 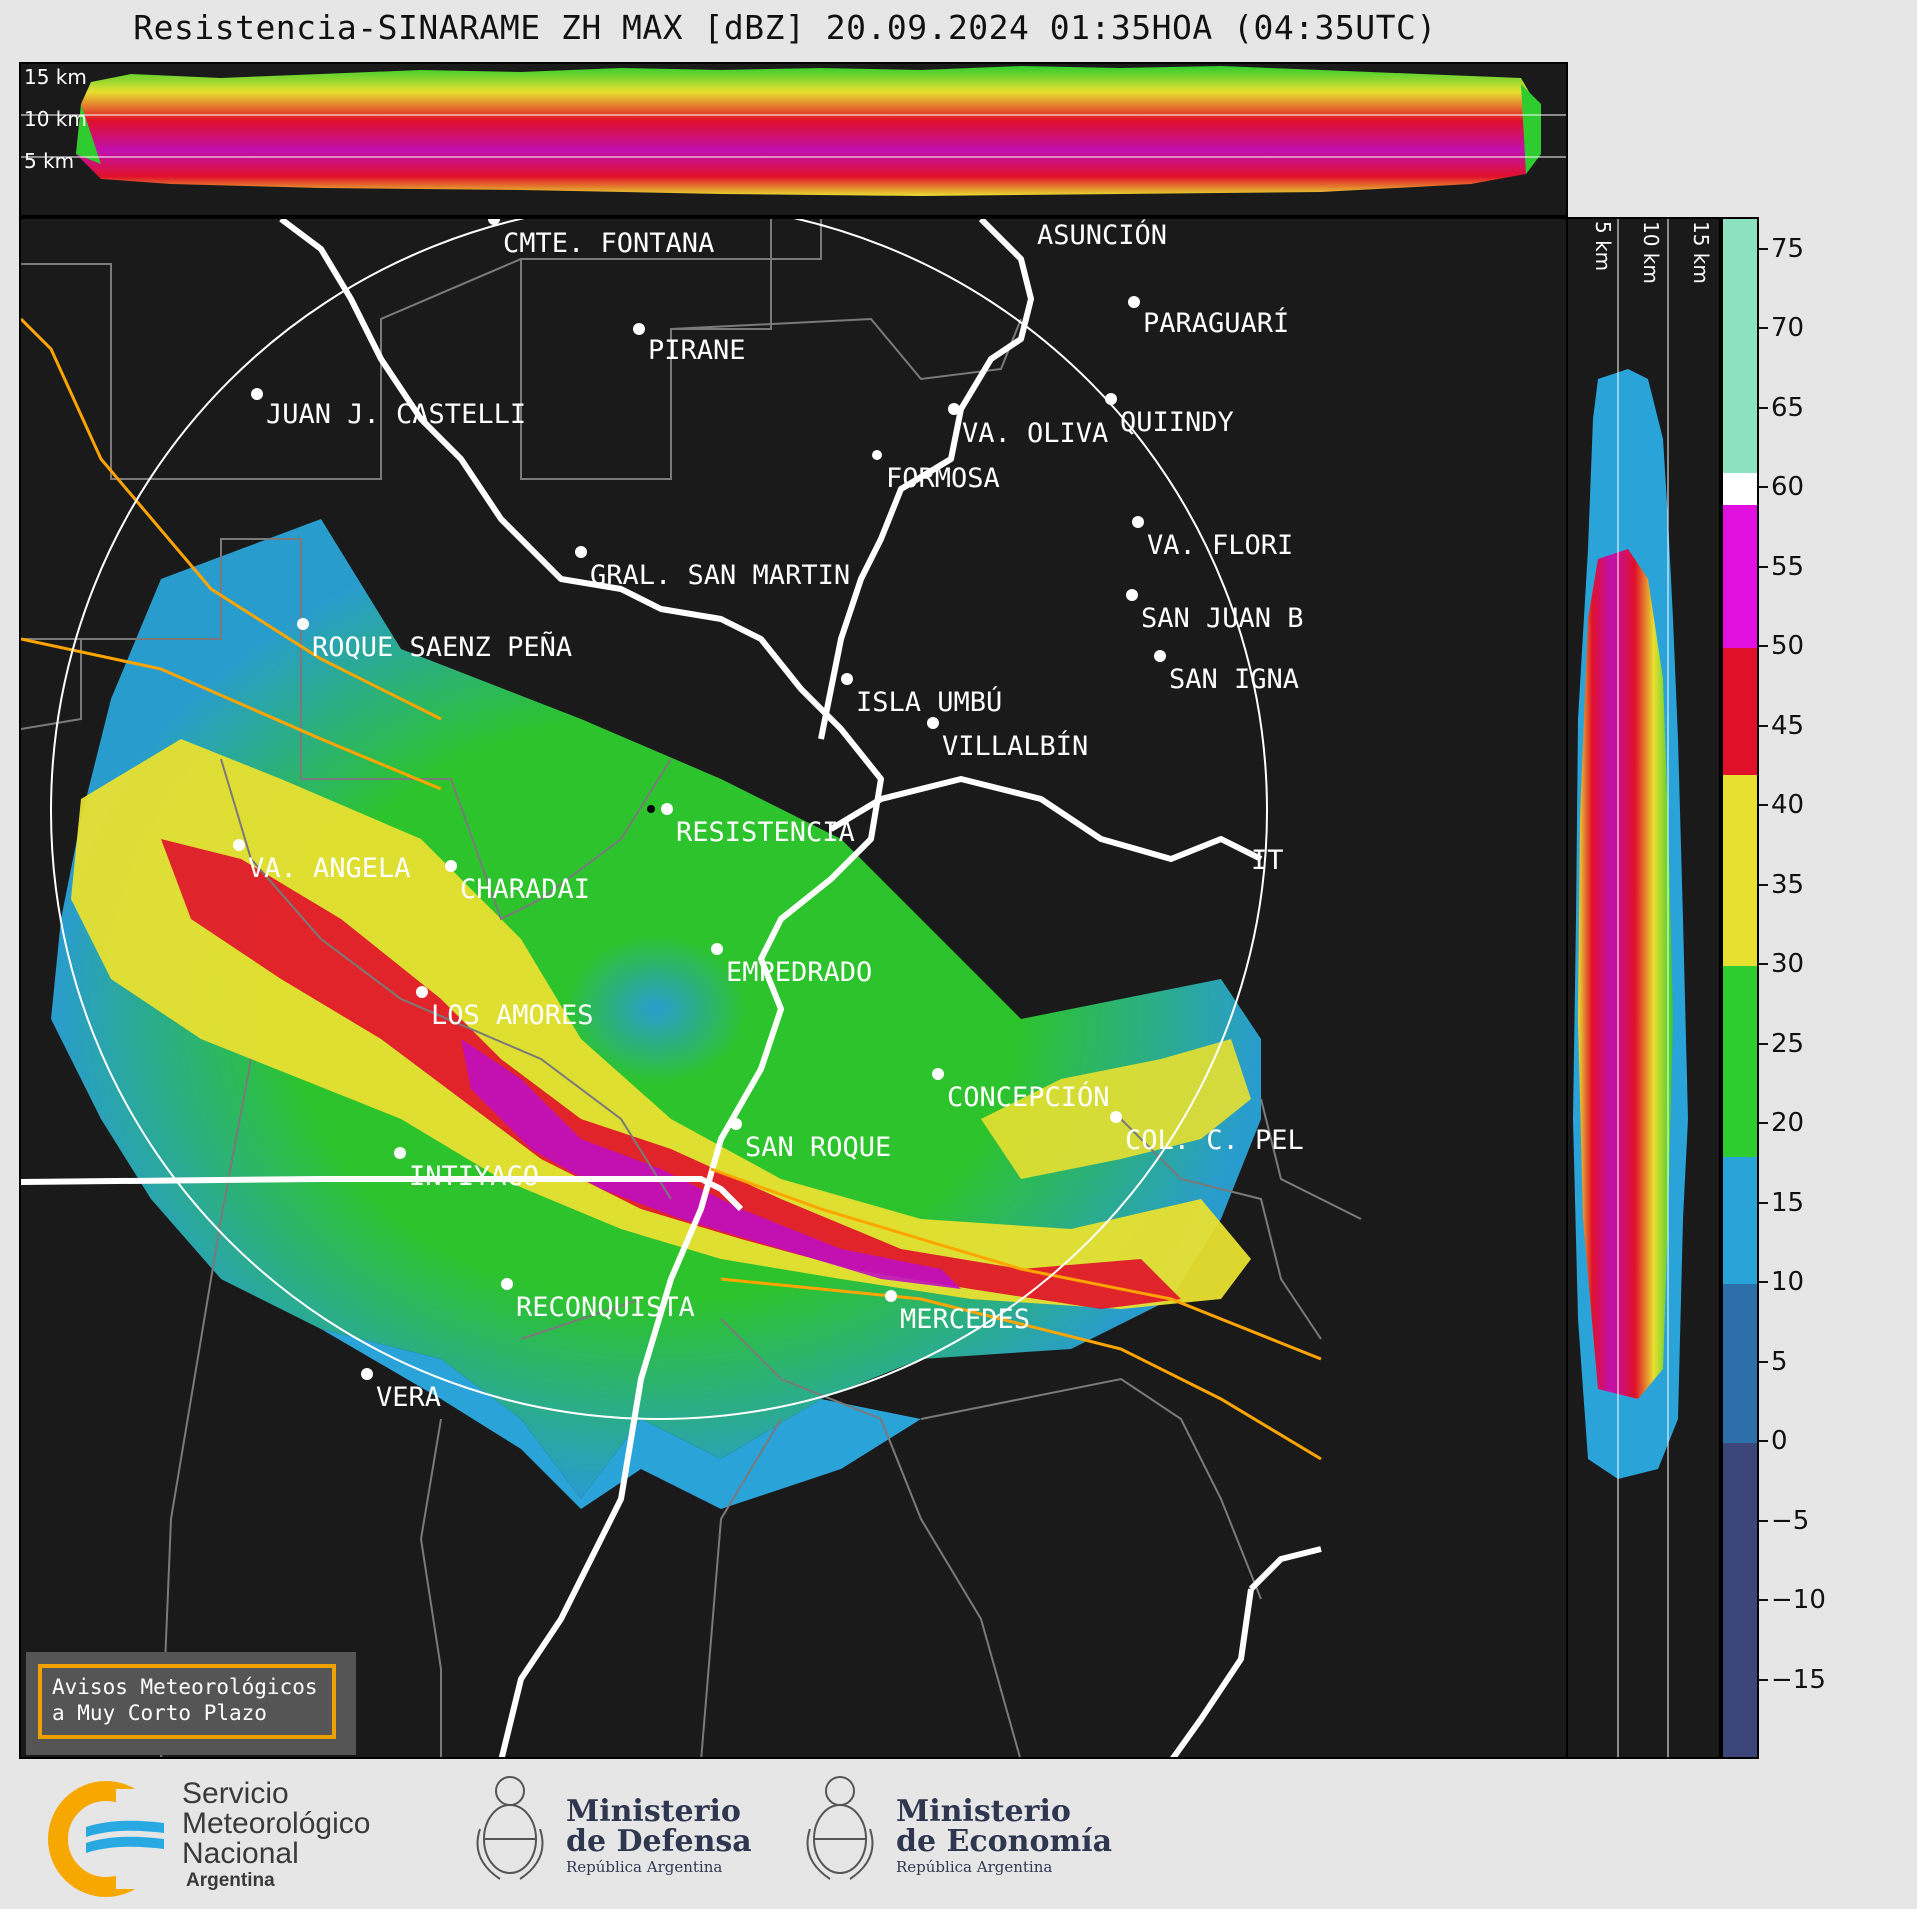 What do you see at coordinates (1788, 646) in the screenshot?
I see `colorbar-tick-label: 50` at bounding box center [1788, 646].